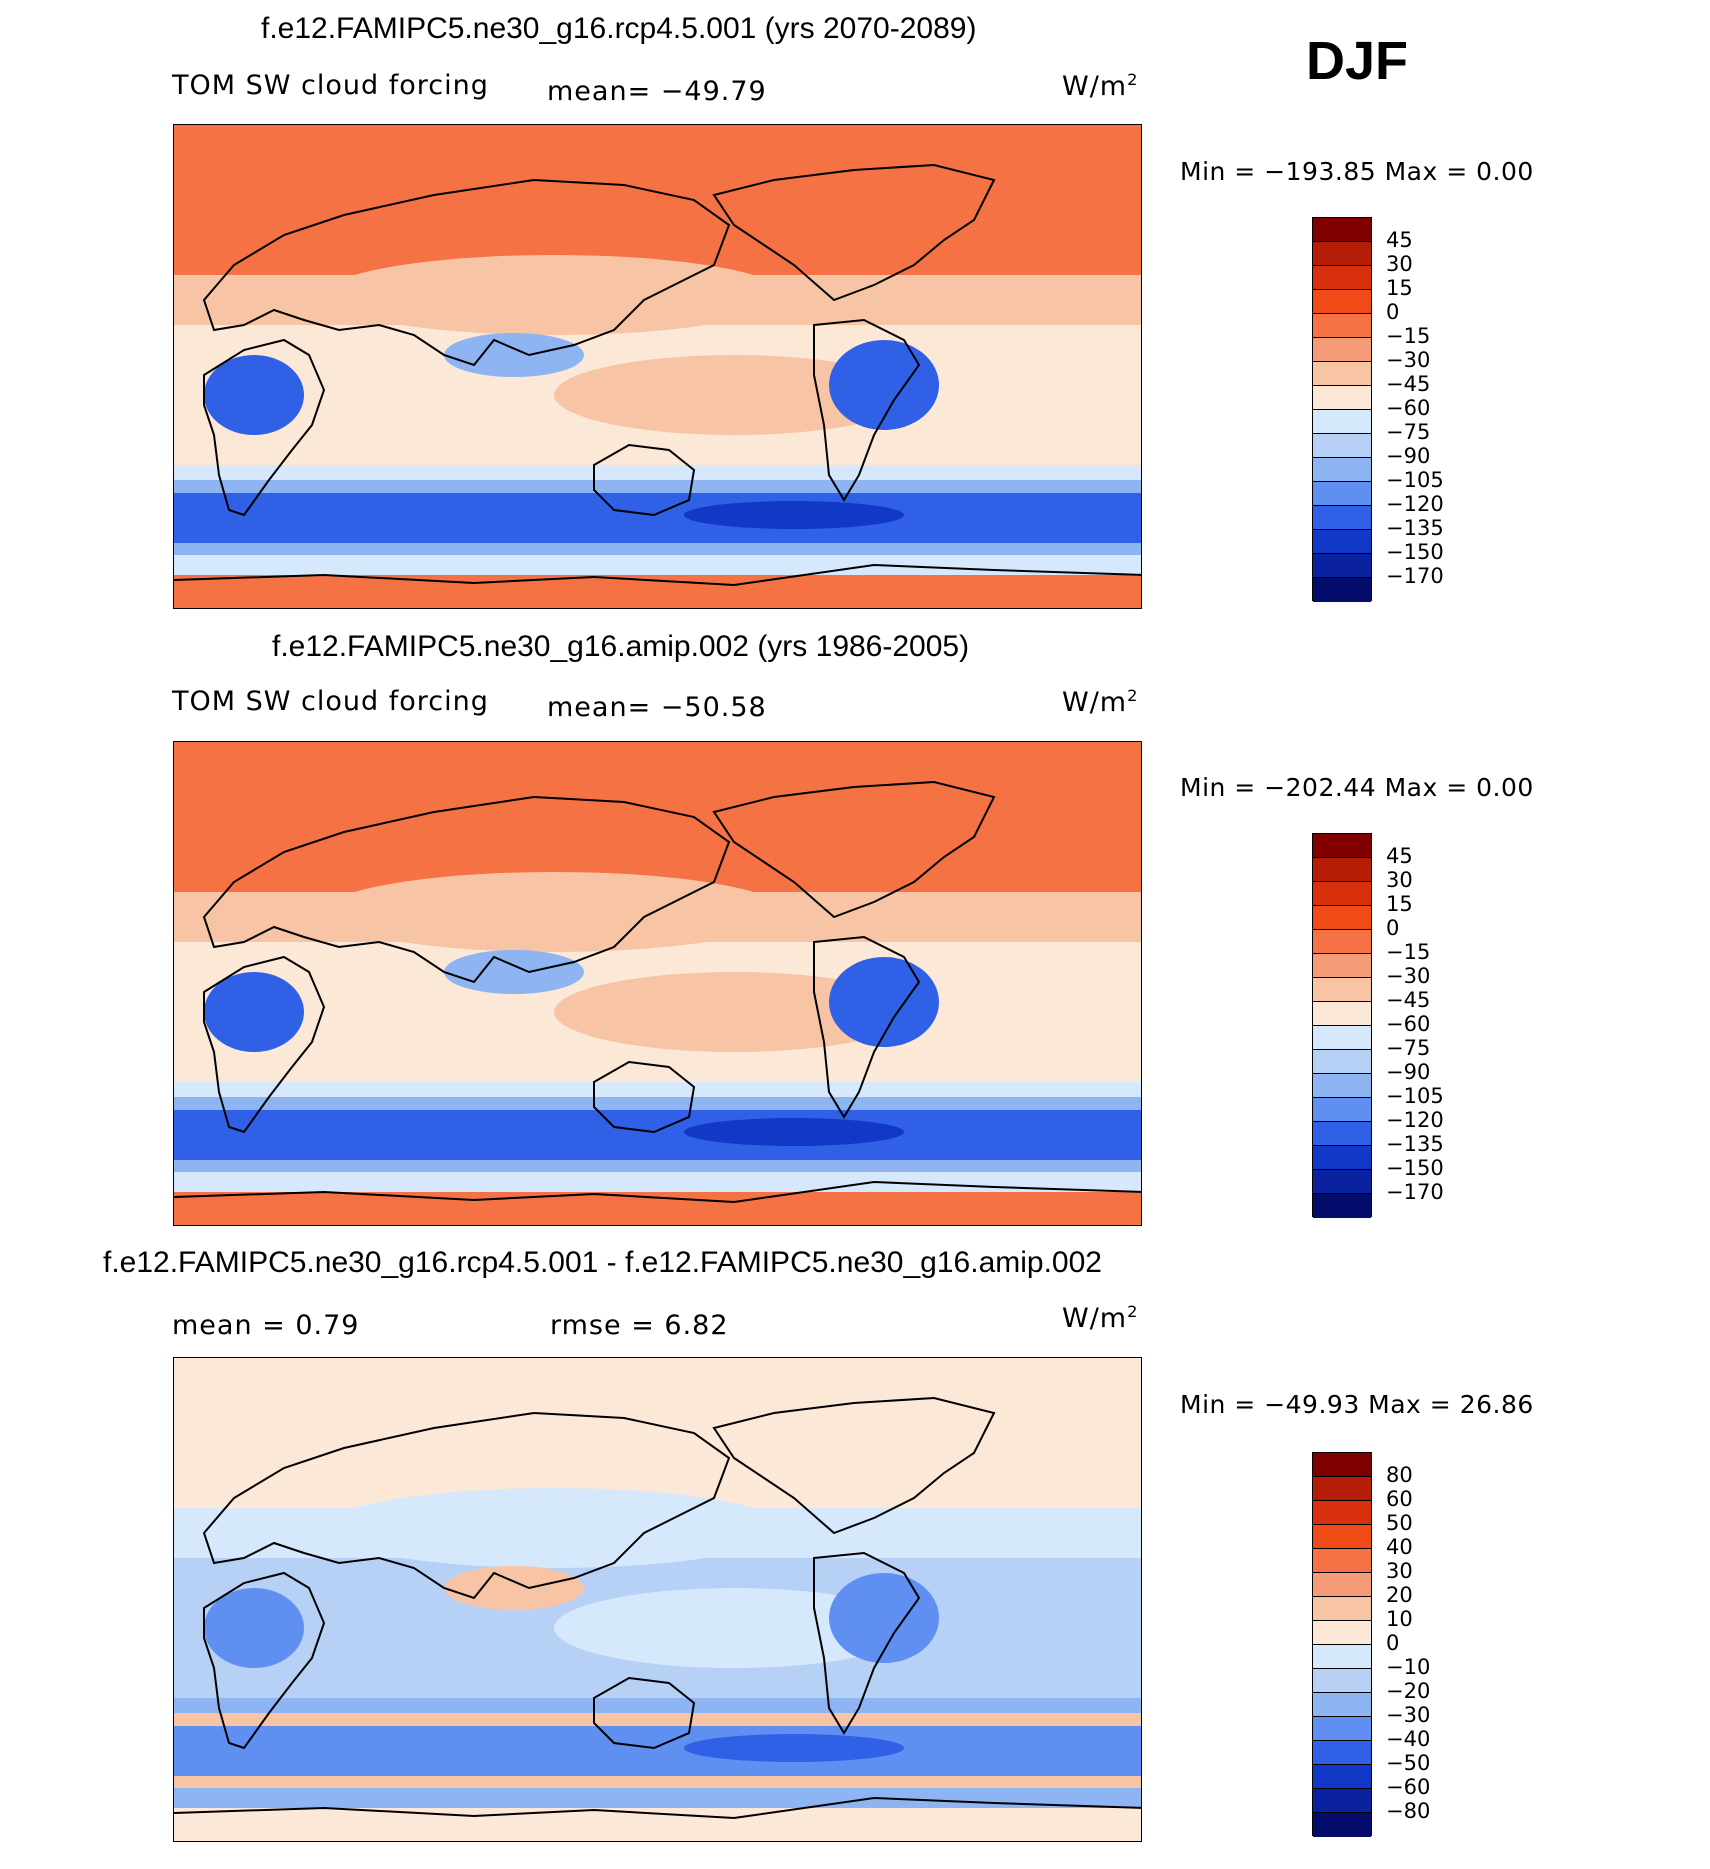  Describe the element at coordinates (1399, 1619) in the screenshot. I see `colorbar-tick-label: 10` at that location.